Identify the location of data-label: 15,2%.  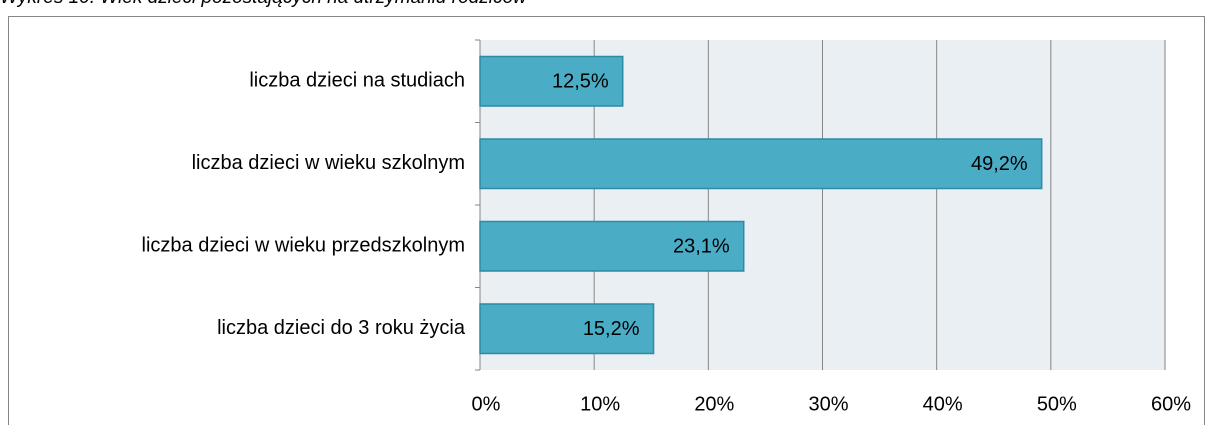
(611, 329).